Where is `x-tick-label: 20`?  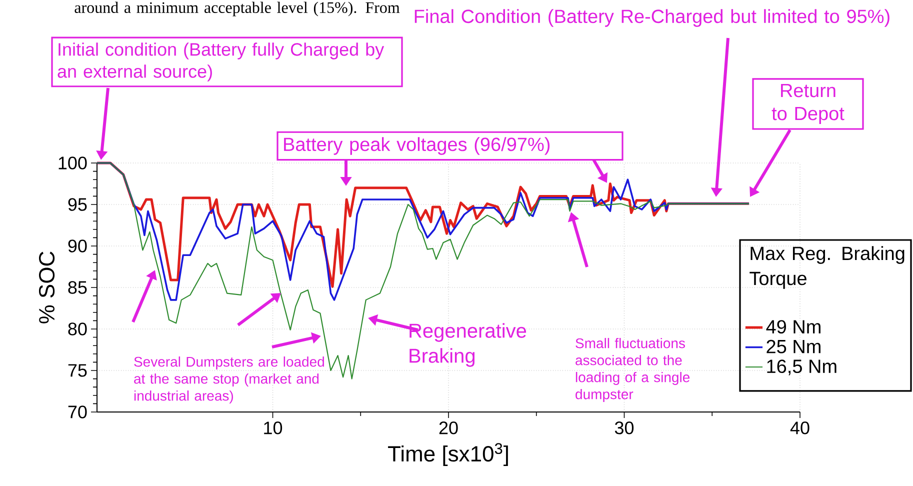
x-tick-label: 20 is located at coordinates (448, 428).